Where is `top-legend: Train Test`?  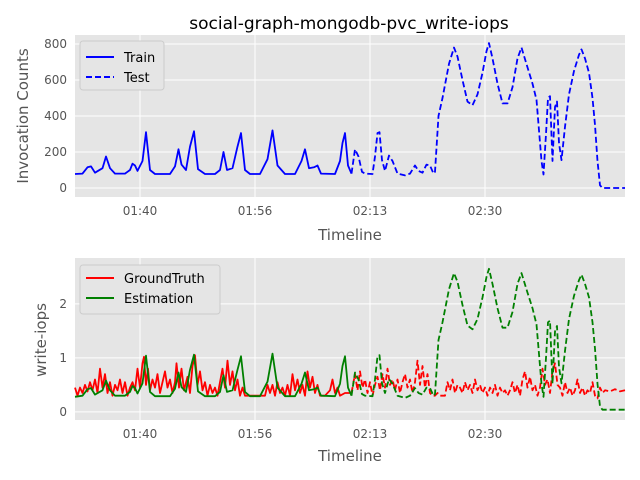
top-legend: Train Test is located at coordinates (122, 65).